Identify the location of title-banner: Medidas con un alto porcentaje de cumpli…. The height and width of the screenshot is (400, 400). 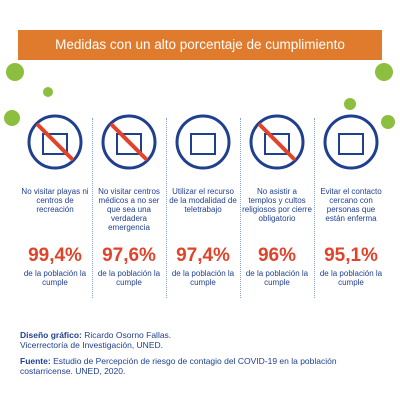
(200, 45).